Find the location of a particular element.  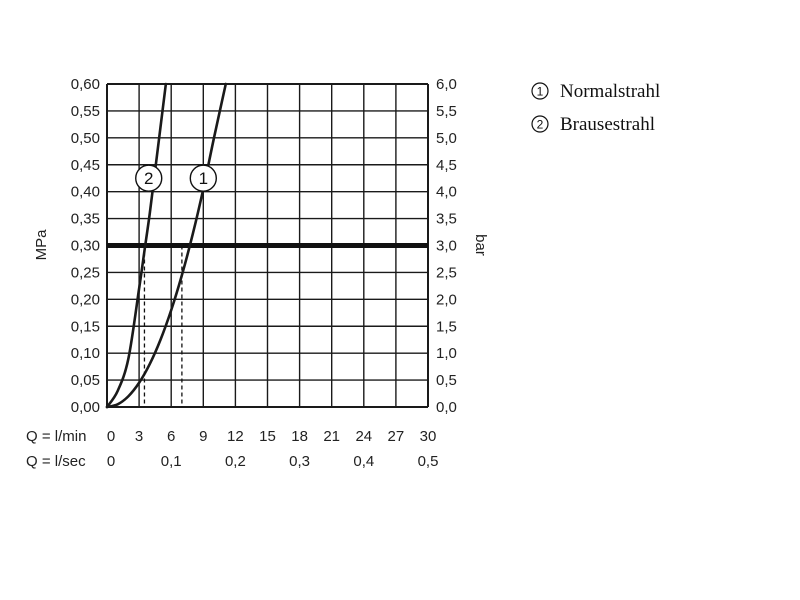

y-tick-right: 4,5 is located at coordinates (446, 165).